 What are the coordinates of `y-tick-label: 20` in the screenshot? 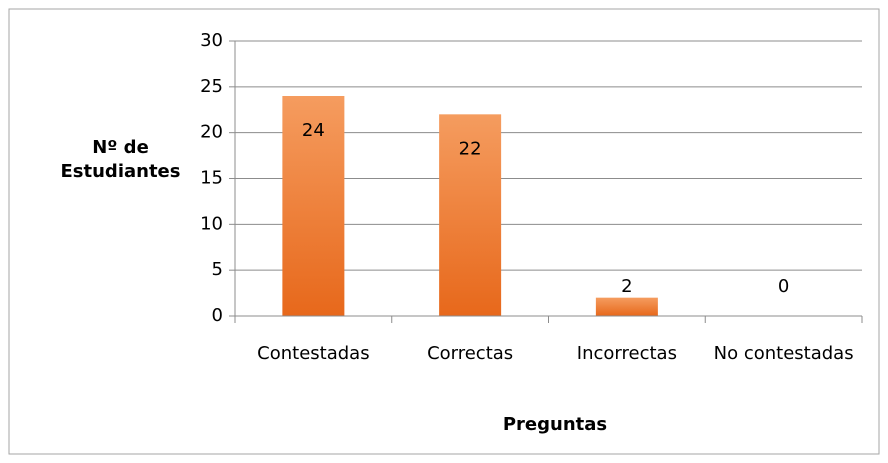 It's located at (211, 132).